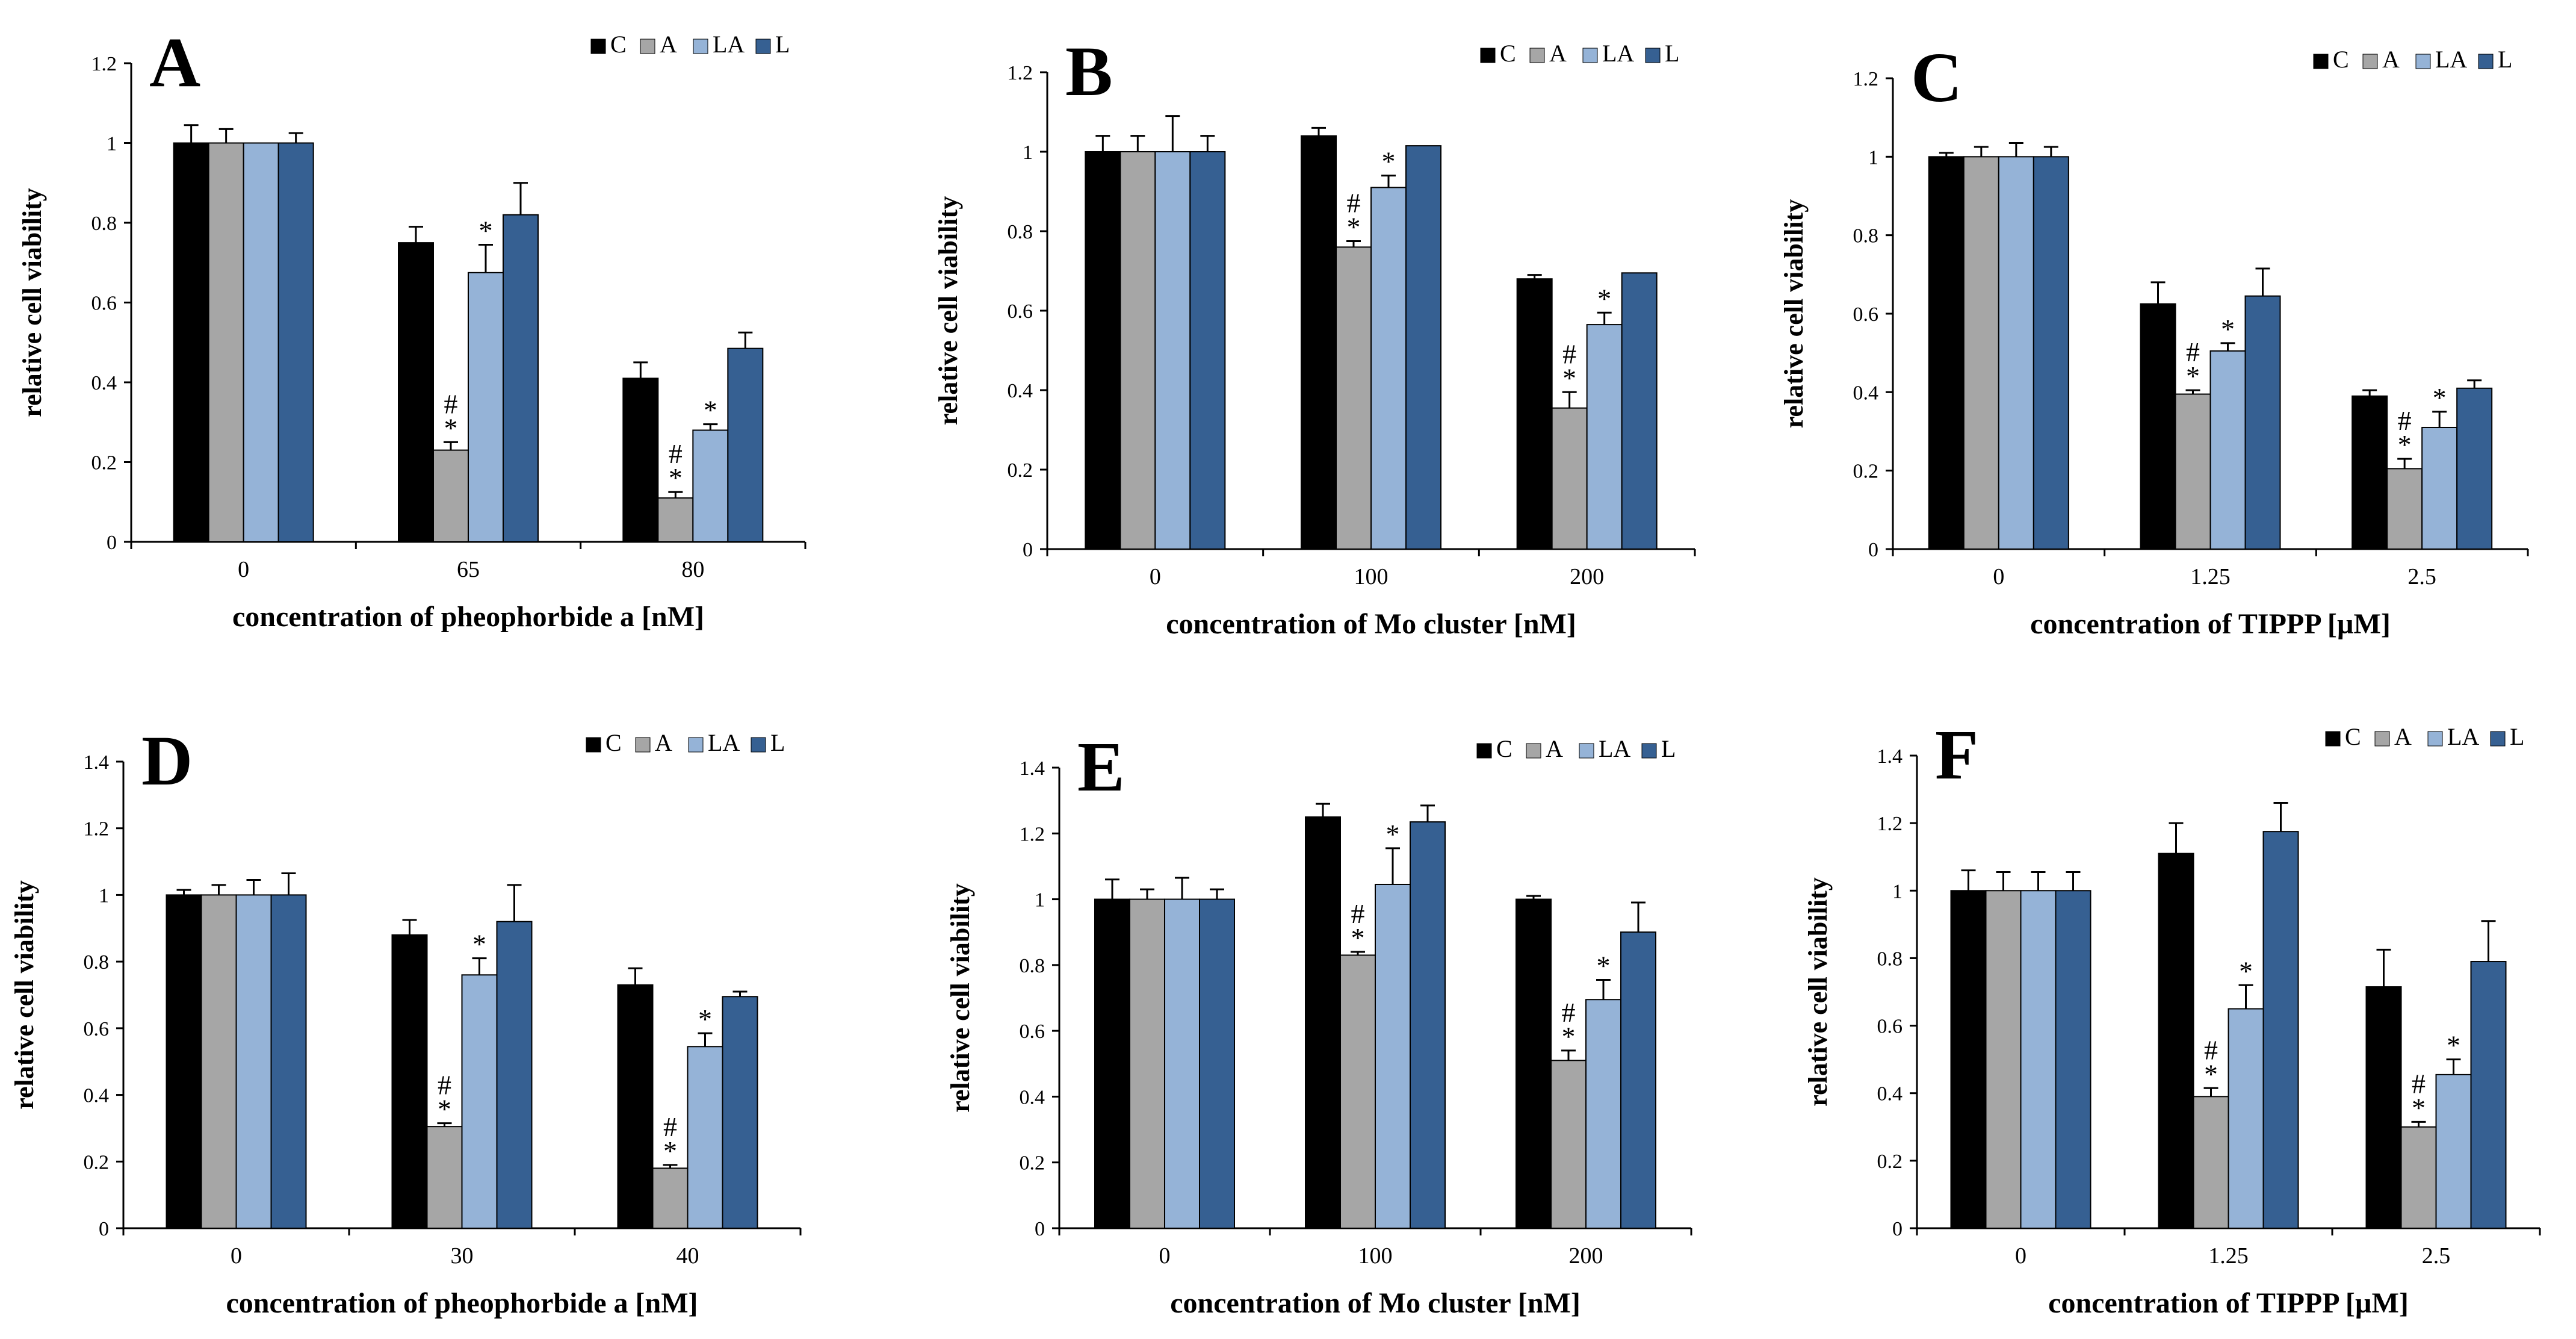  What do you see at coordinates (2453, 1151) in the screenshot?
I see `bar-la-2.5` at bounding box center [2453, 1151].